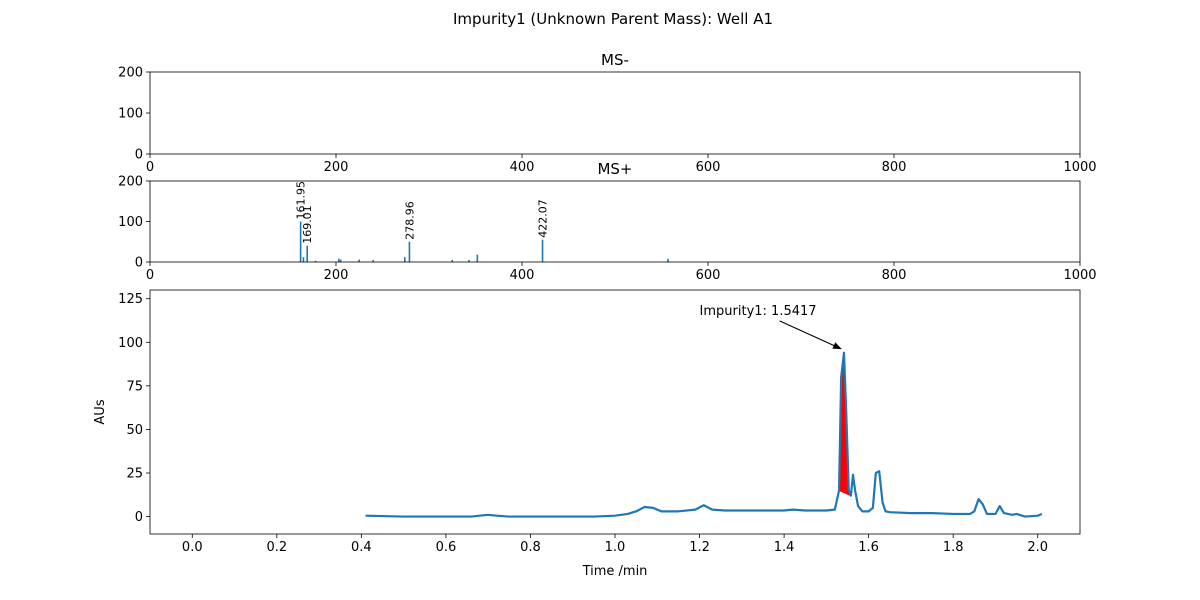 Image resolution: width=1200 pixels, height=600 pixels. I want to click on y-axis-label: AUs, so click(100, 411).